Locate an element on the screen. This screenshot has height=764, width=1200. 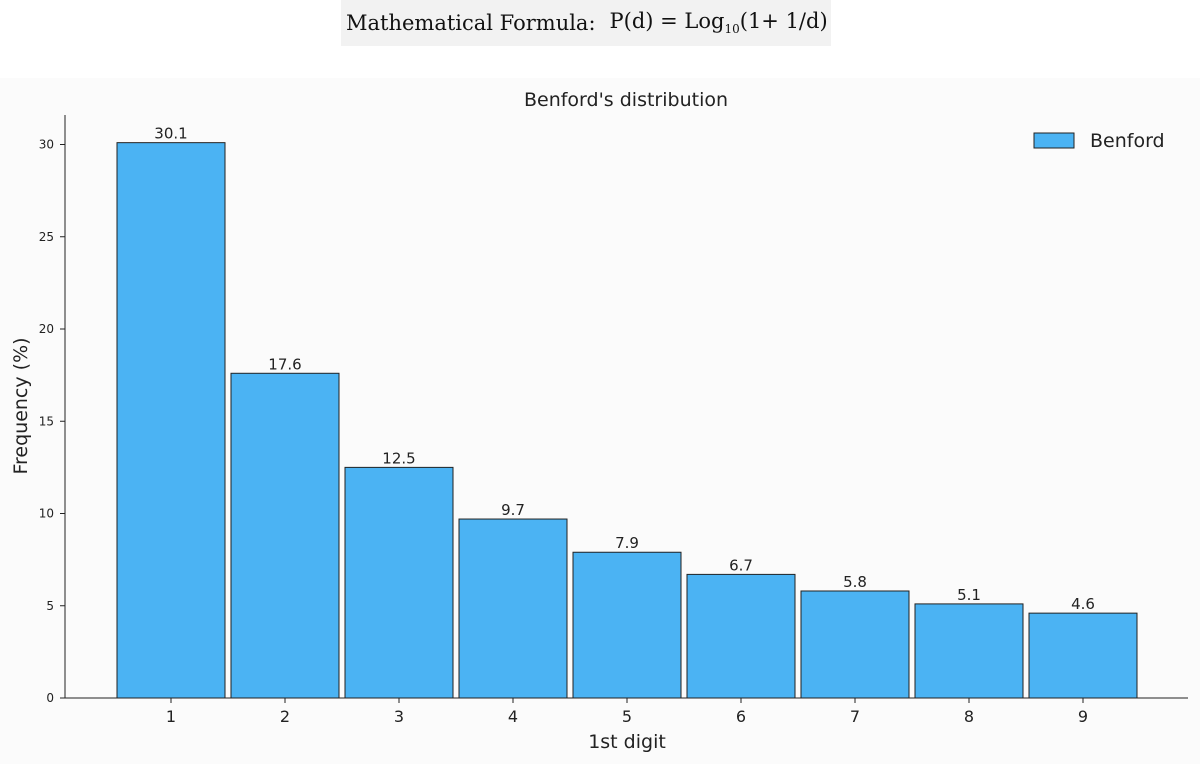
formula-log-base: 10 is located at coordinates (732, 29).